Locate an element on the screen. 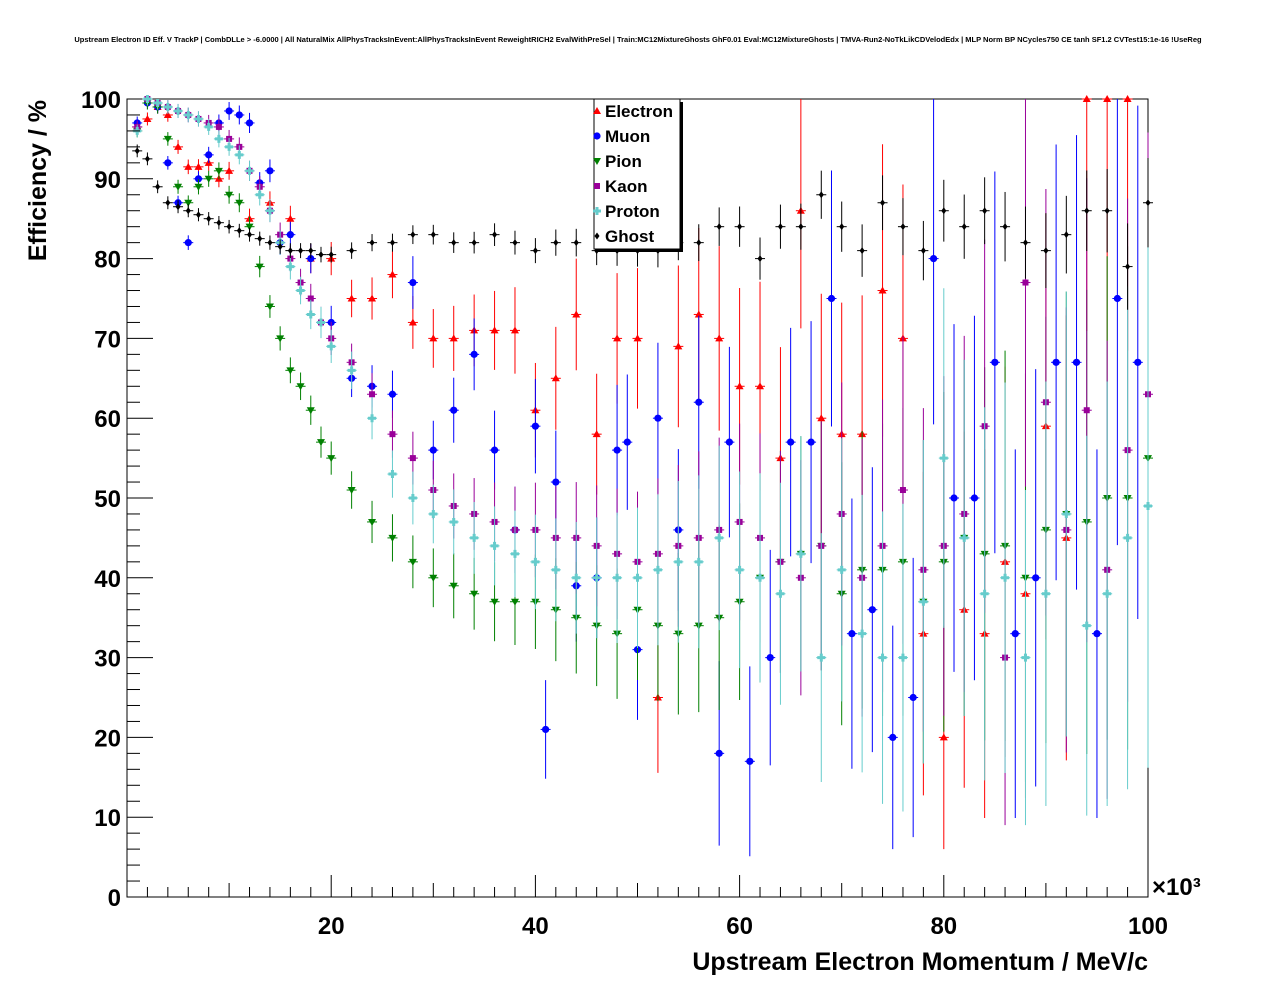 This screenshot has width=1276, height=996. legend-label: Kaon is located at coordinates (626, 186).